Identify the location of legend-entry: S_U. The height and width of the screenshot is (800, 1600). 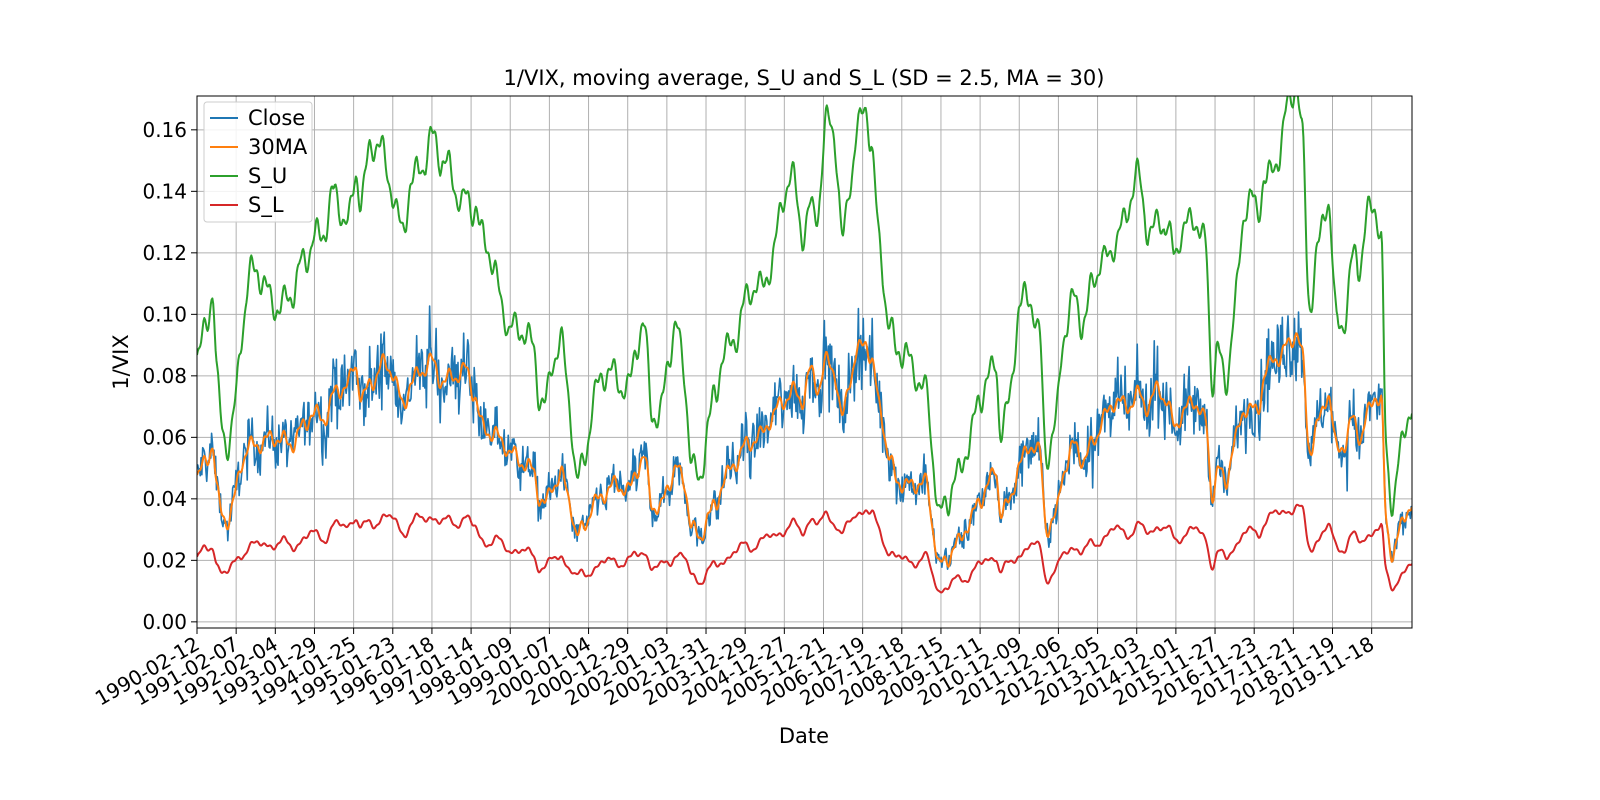
(267, 176).